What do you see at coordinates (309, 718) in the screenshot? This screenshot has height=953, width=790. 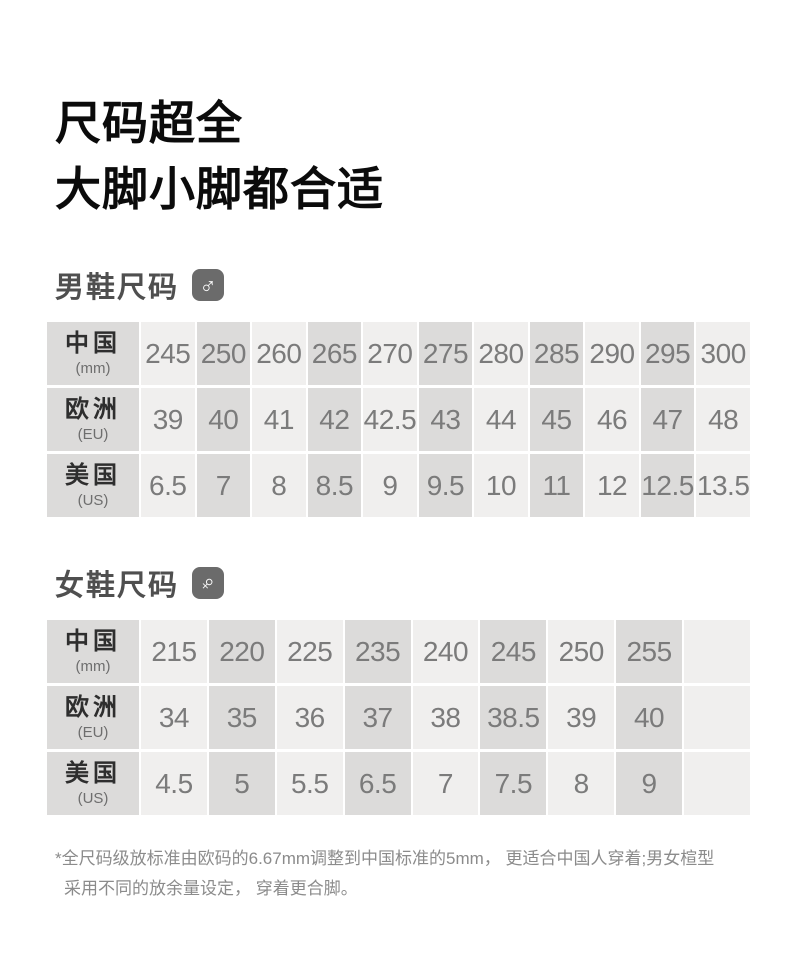 I see `size-value-cell: 36` at bounding box center [309, 718].